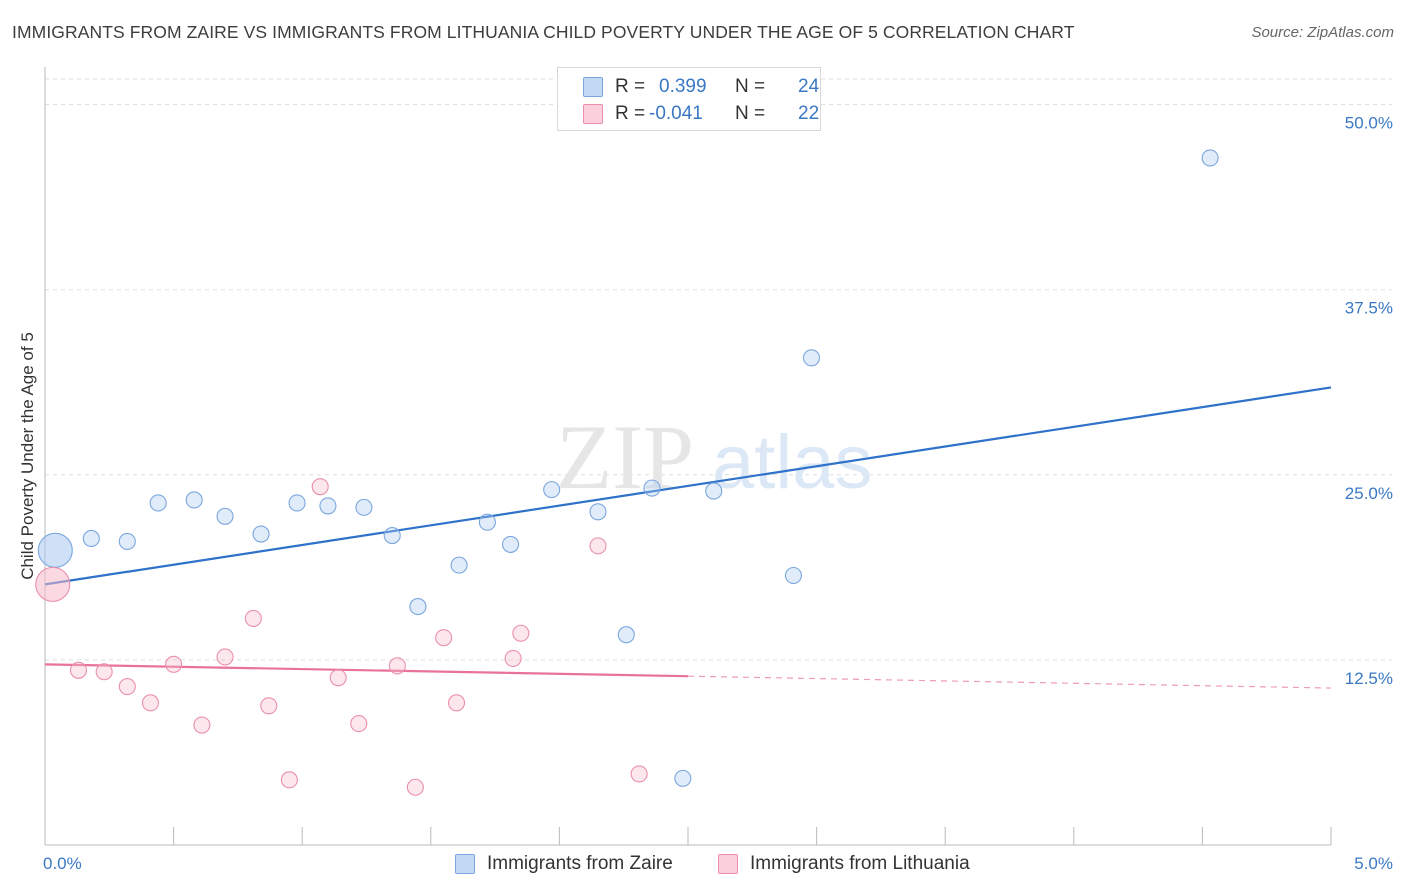 The height and width of the screenshot is (892, 1406). I want to click on stats-n-value: 22, so click(809, 113).